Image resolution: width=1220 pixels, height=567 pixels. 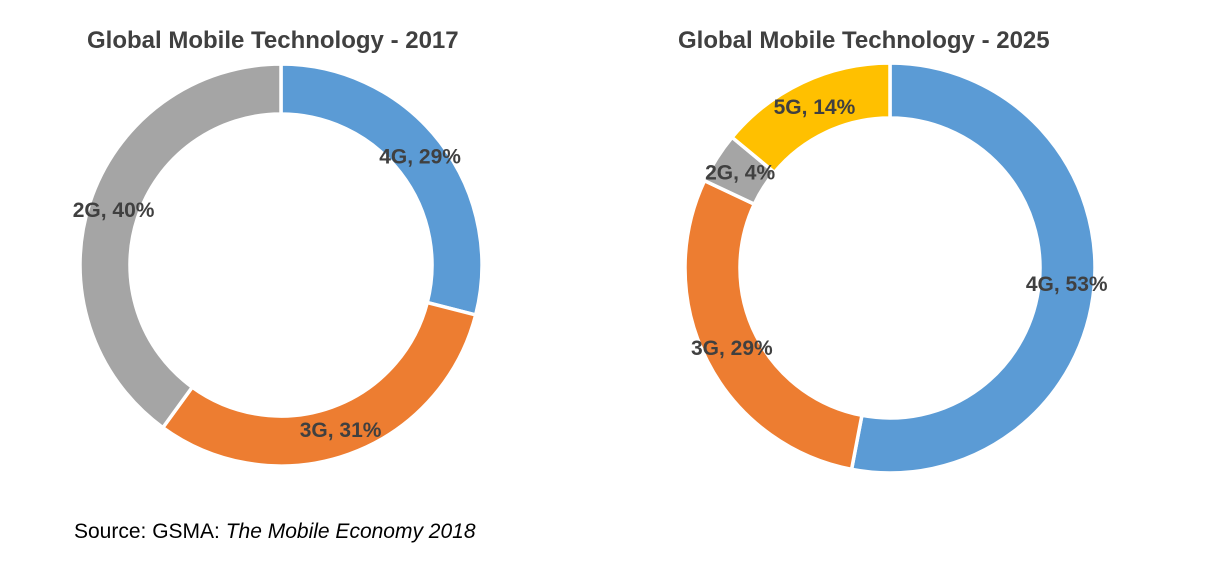 I want to click on slice-label-2g-2017: 2G, 40%, so click(x=114, y=210).